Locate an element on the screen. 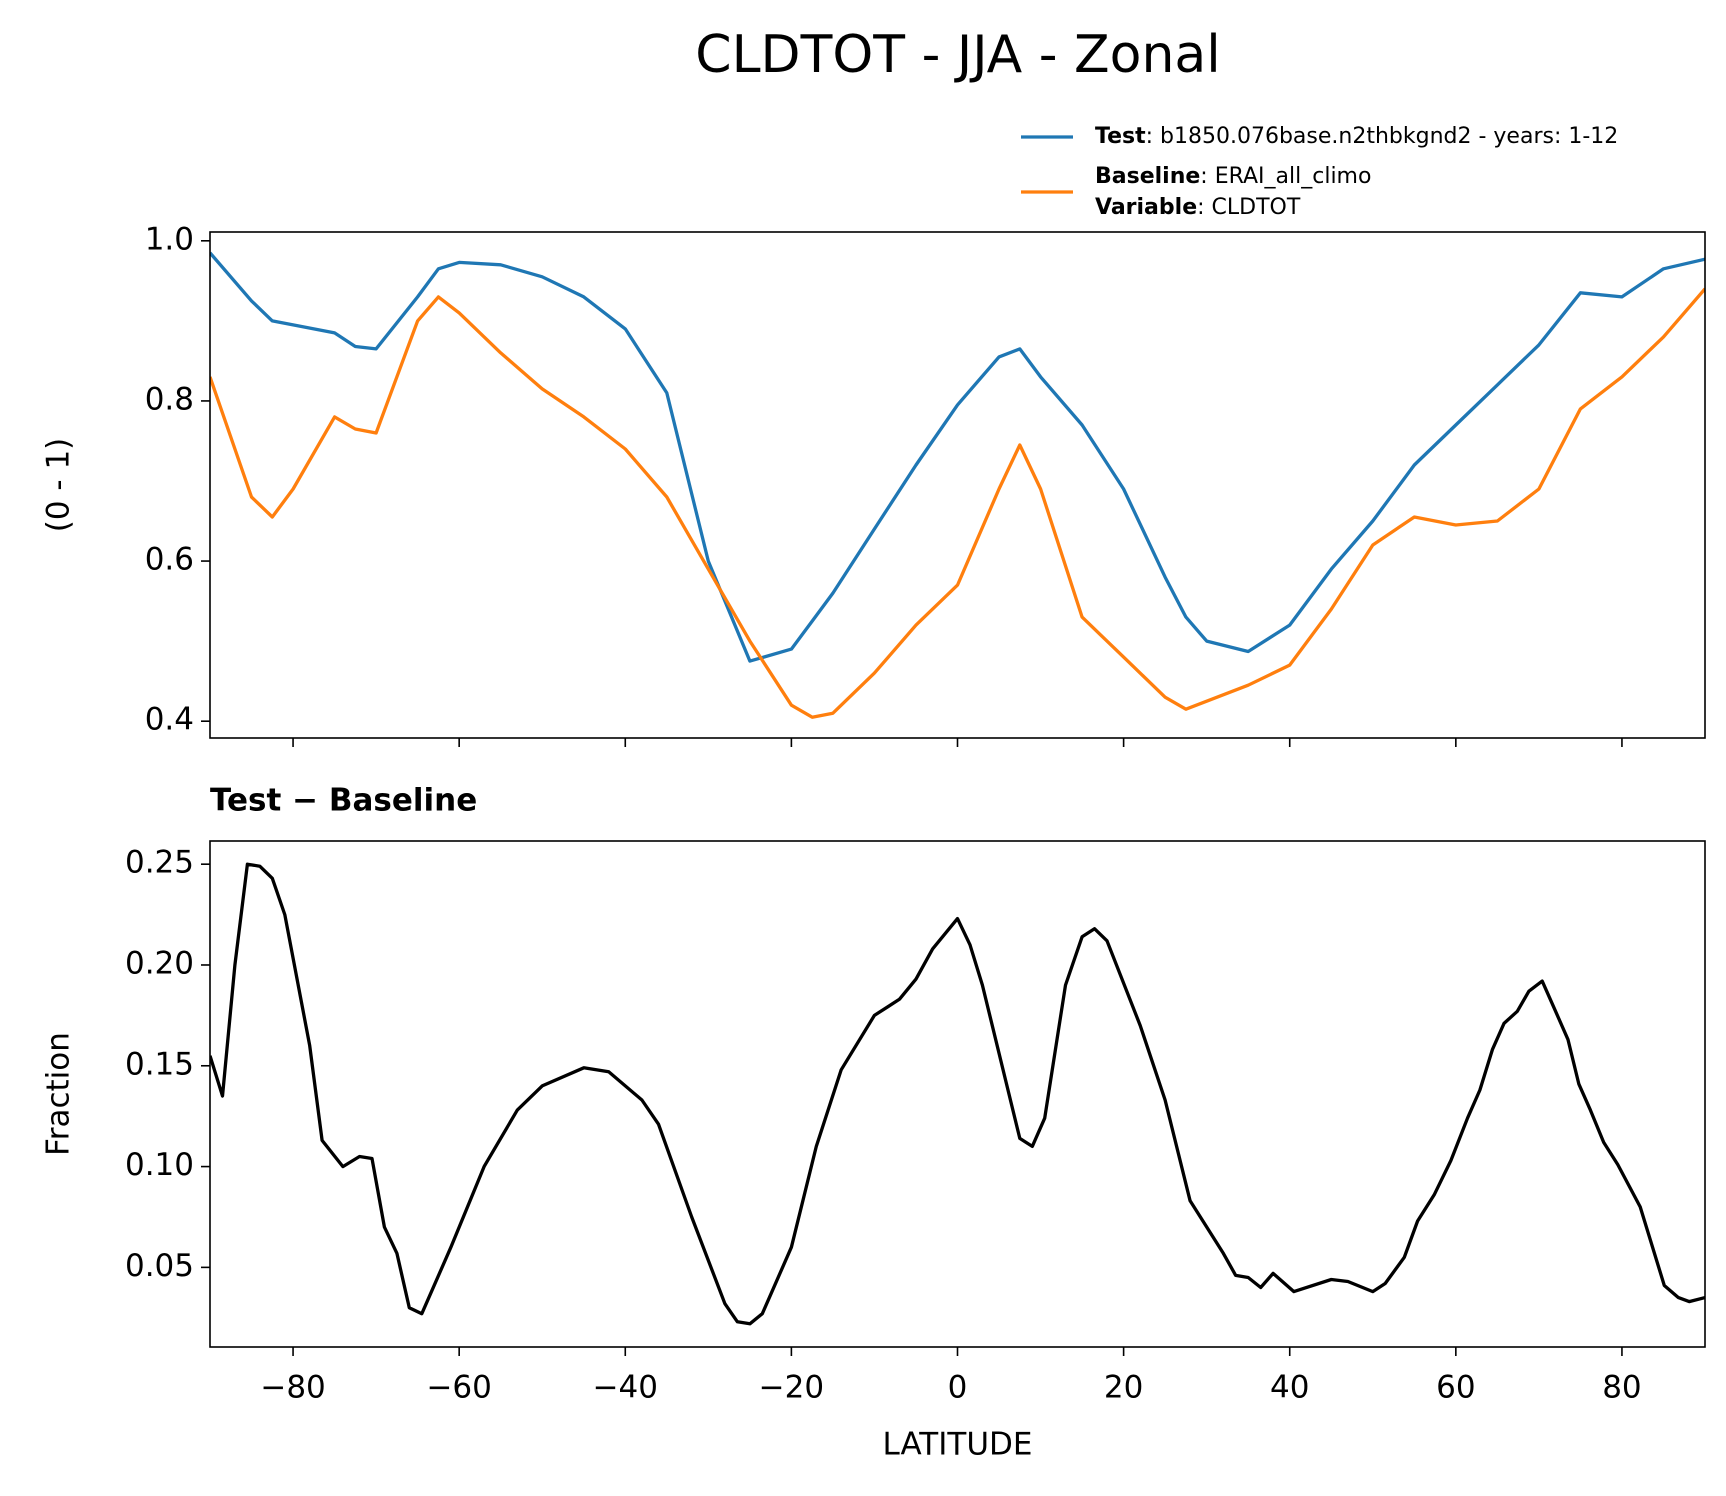  x-tick-label: 80 is located at coordinates (1621, 1388).